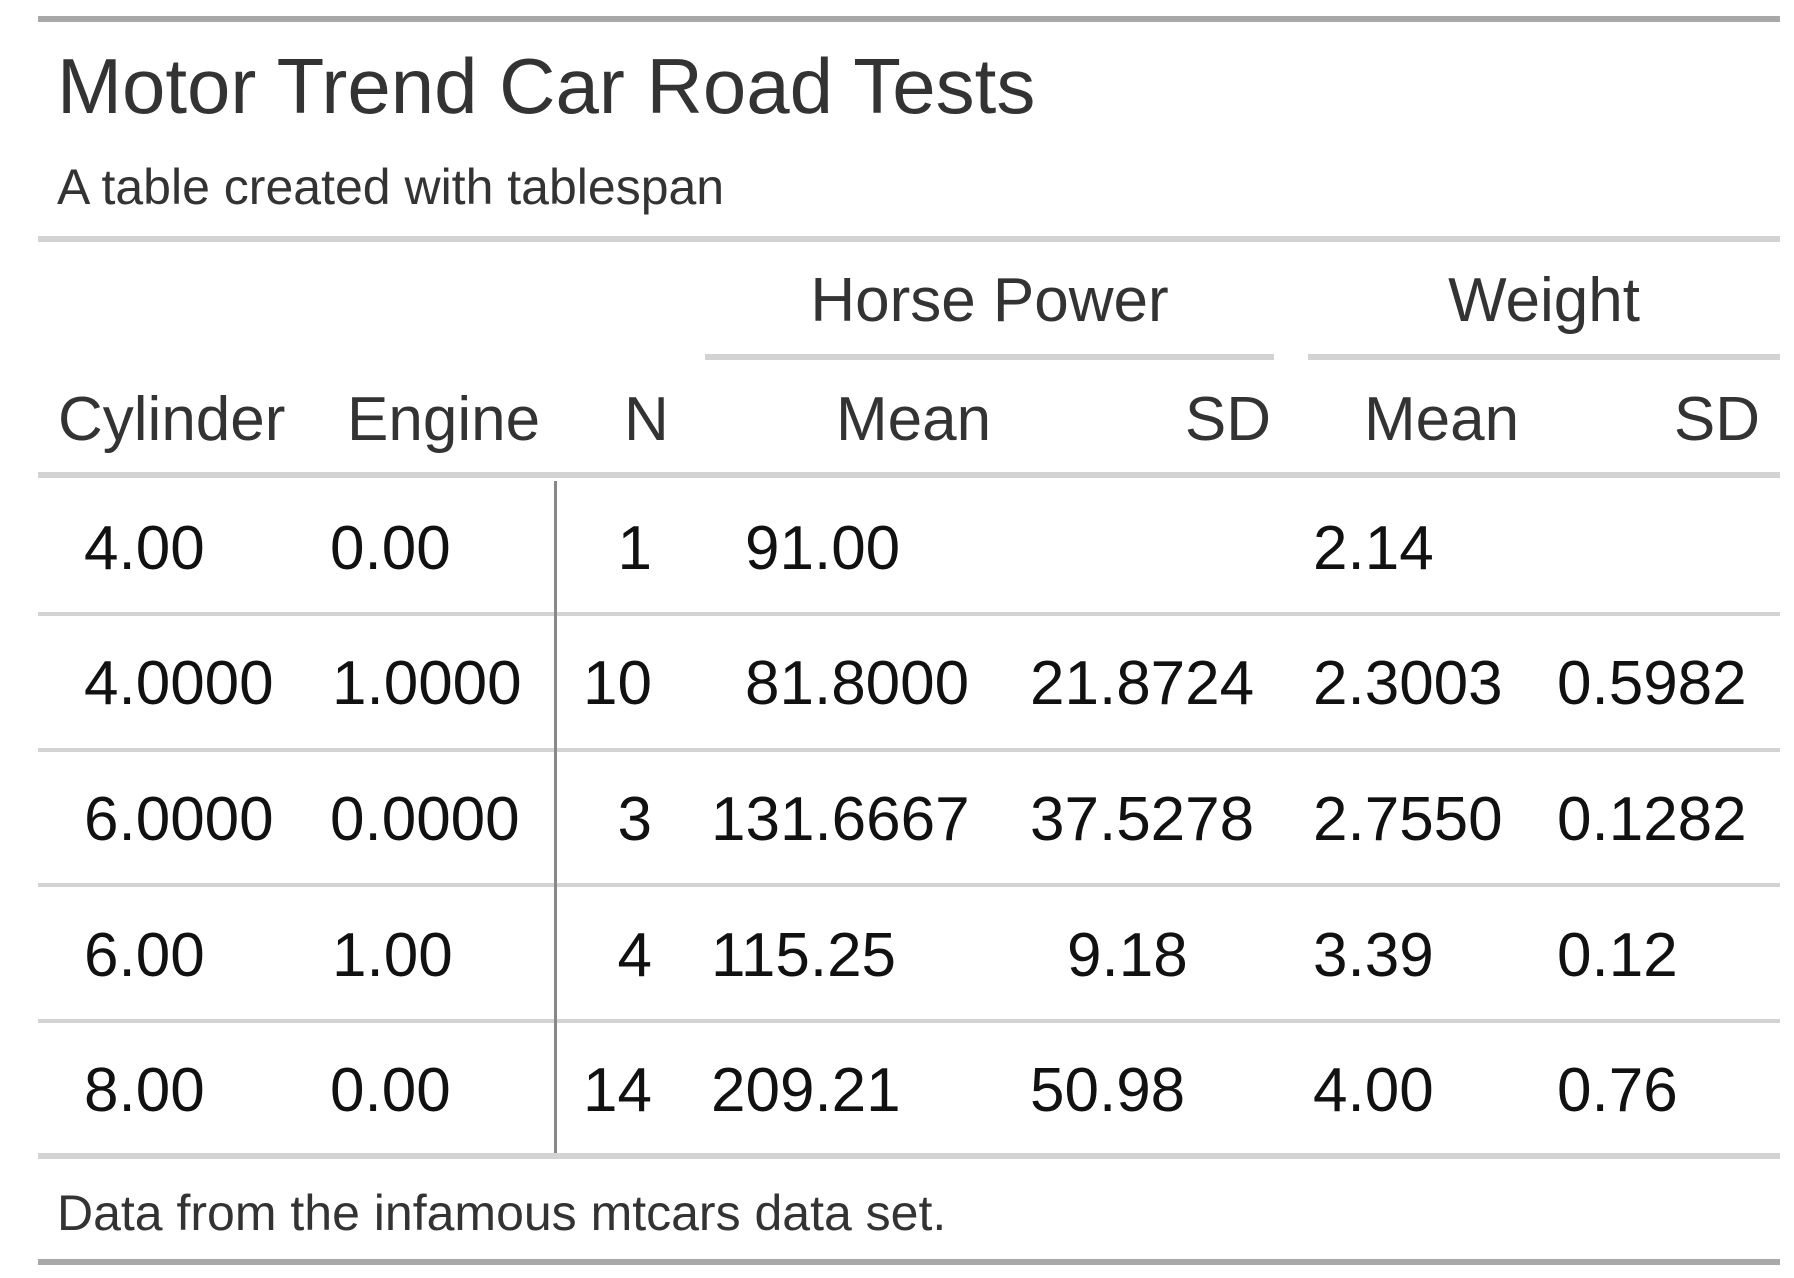 This screenshot has width=1794, height=1278. Describe the element at coordinates (1544, 300) in the screenshot. I see `spanner-weight: Weight` at that location.